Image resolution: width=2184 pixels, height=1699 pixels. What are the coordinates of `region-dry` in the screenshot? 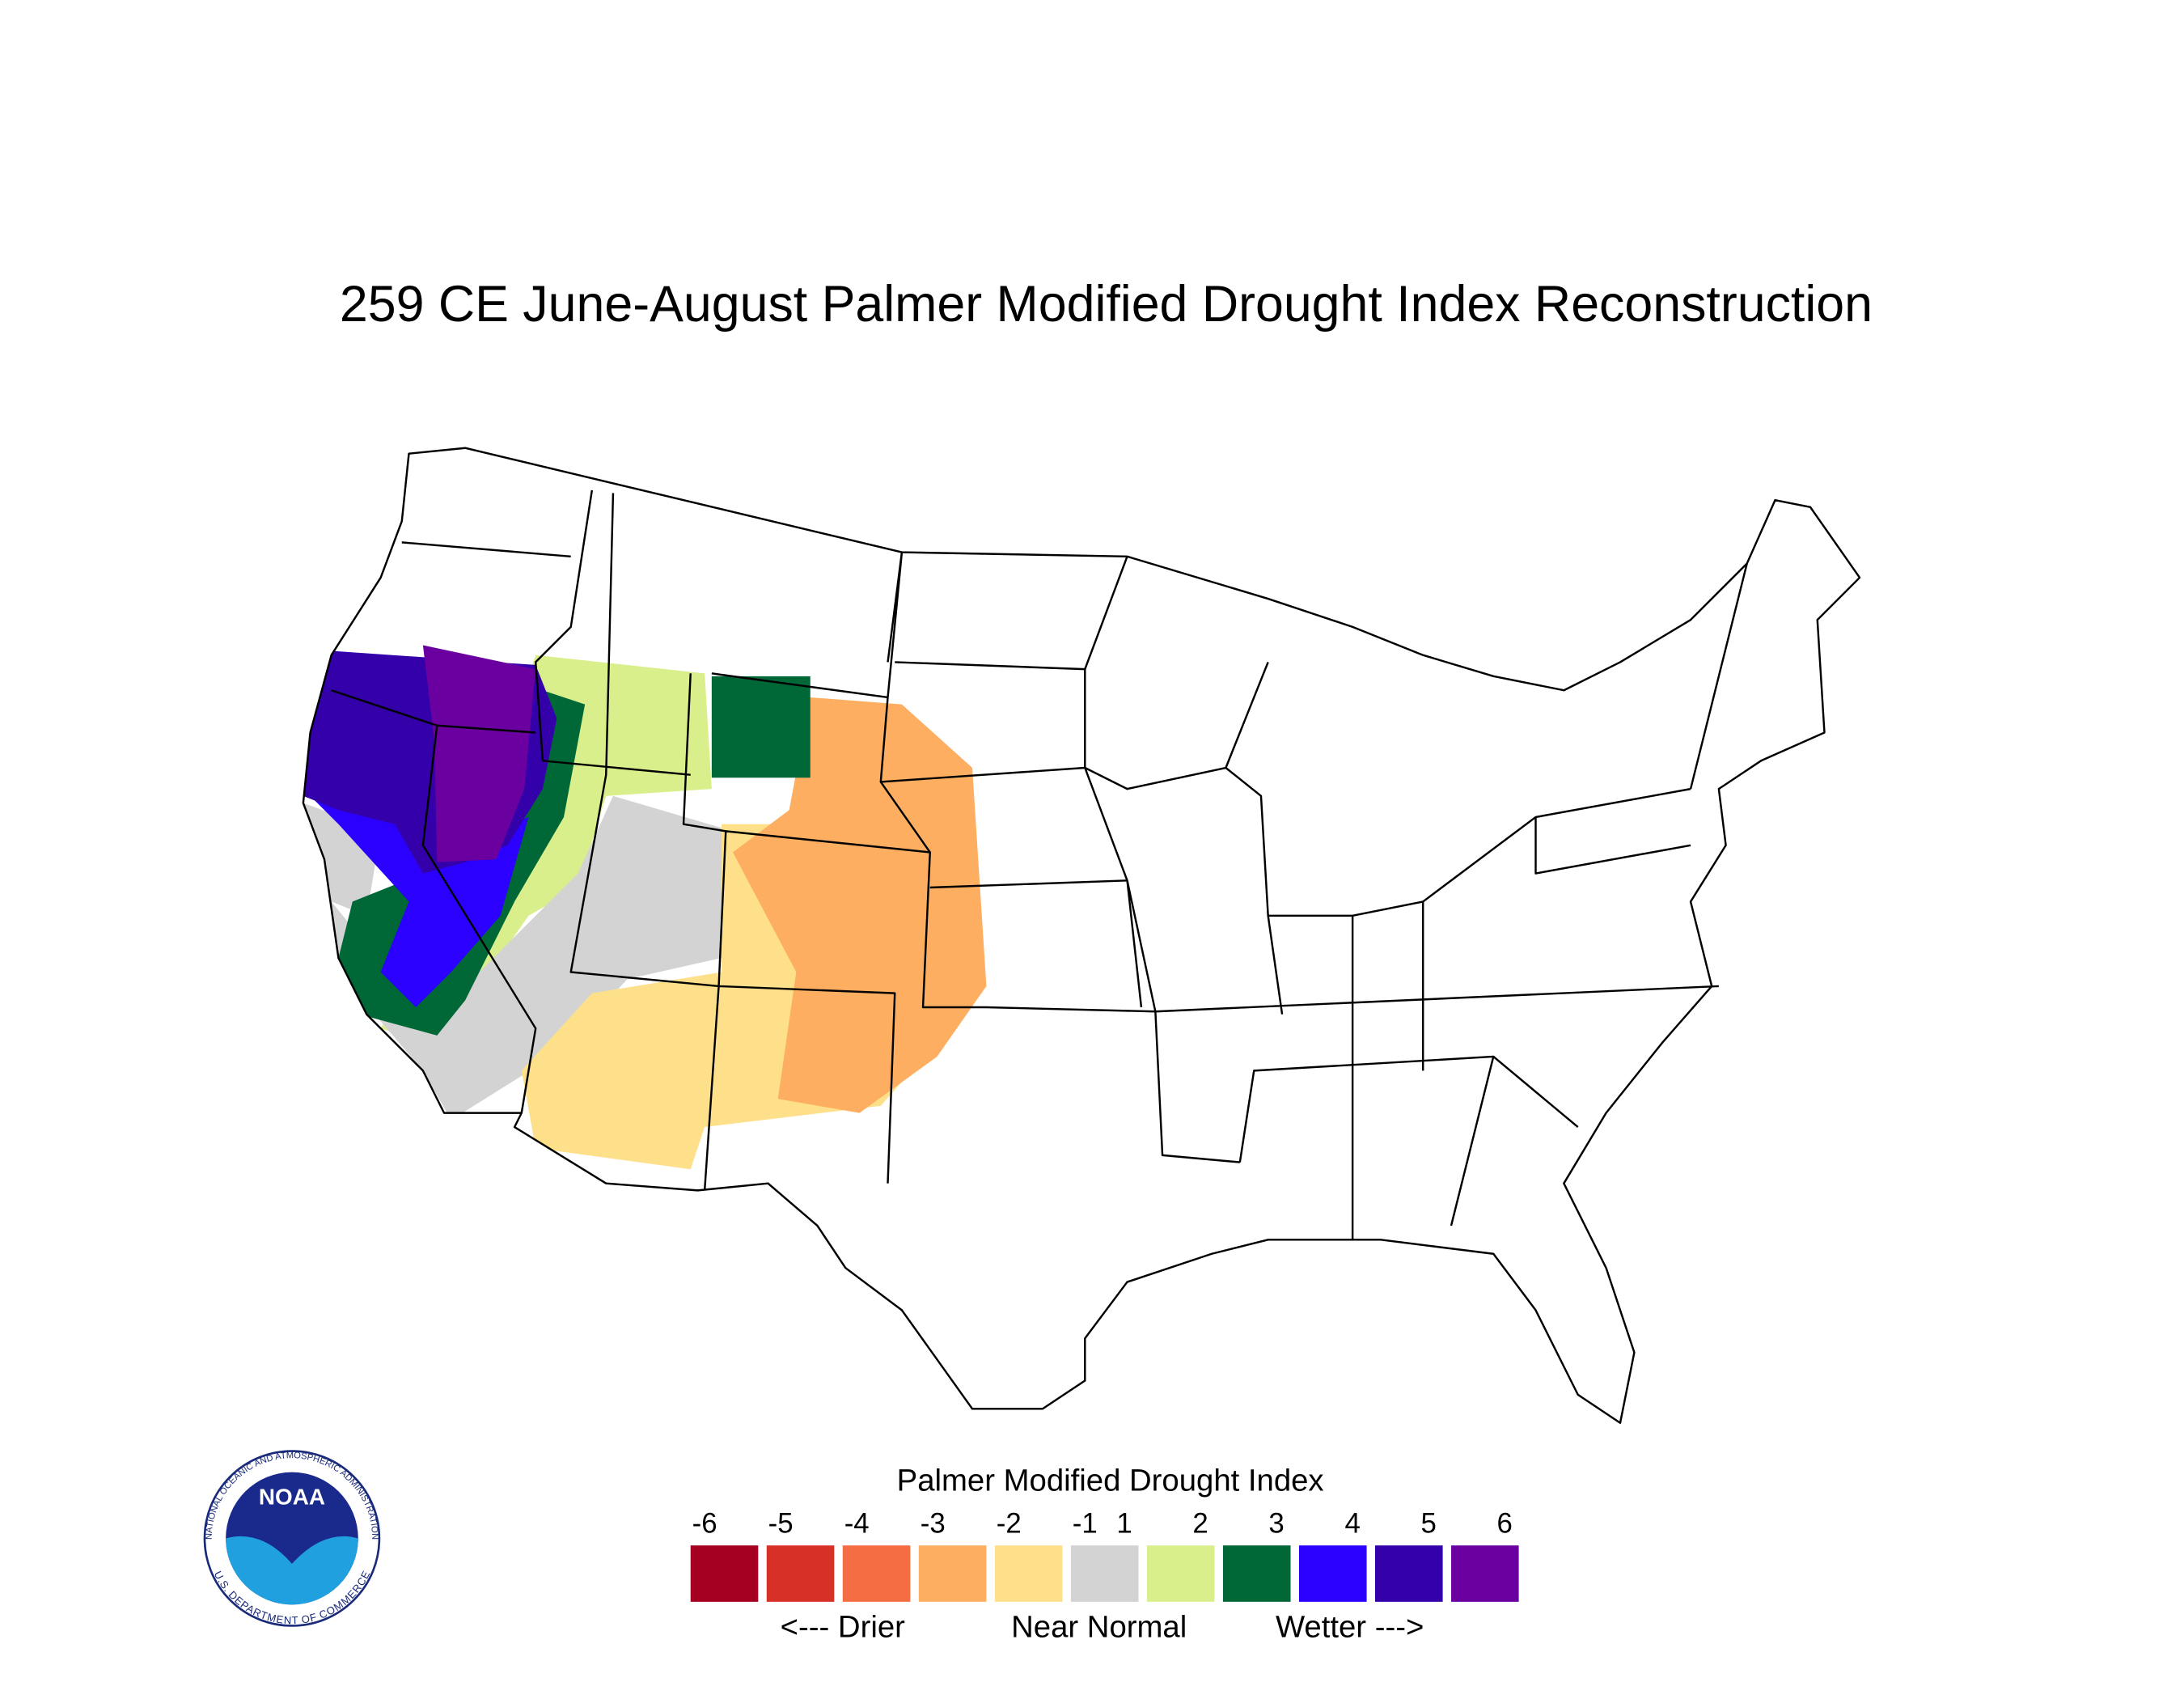 It's located at (860, 905).